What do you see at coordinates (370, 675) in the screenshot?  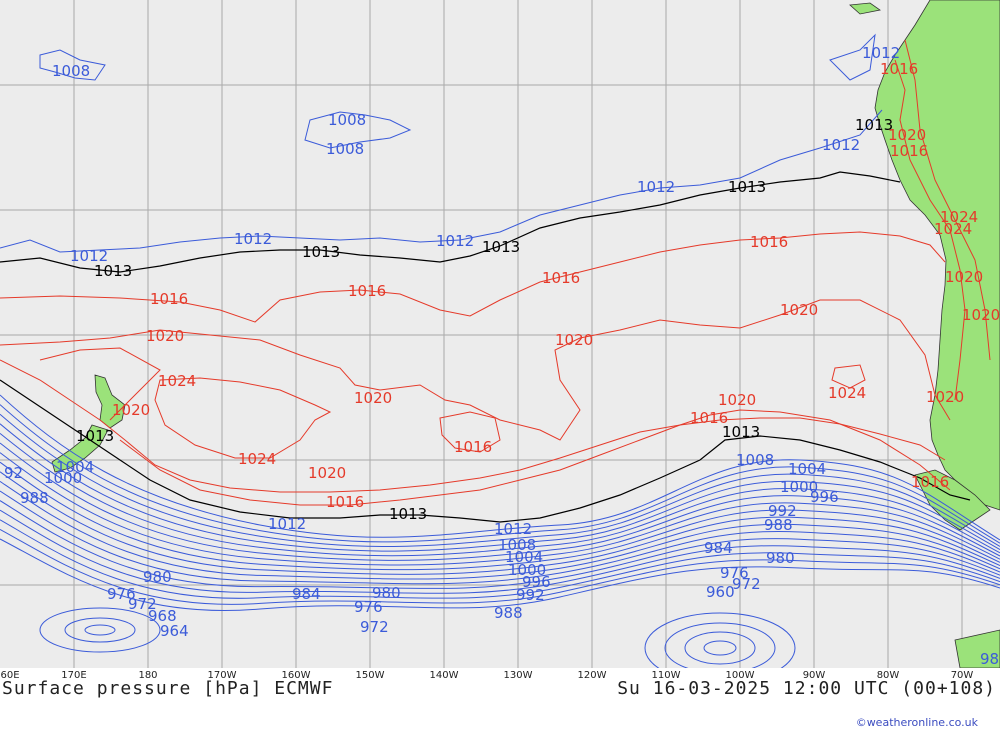 I see `longitude-tick: 150W` at bounding box center [370, 675].